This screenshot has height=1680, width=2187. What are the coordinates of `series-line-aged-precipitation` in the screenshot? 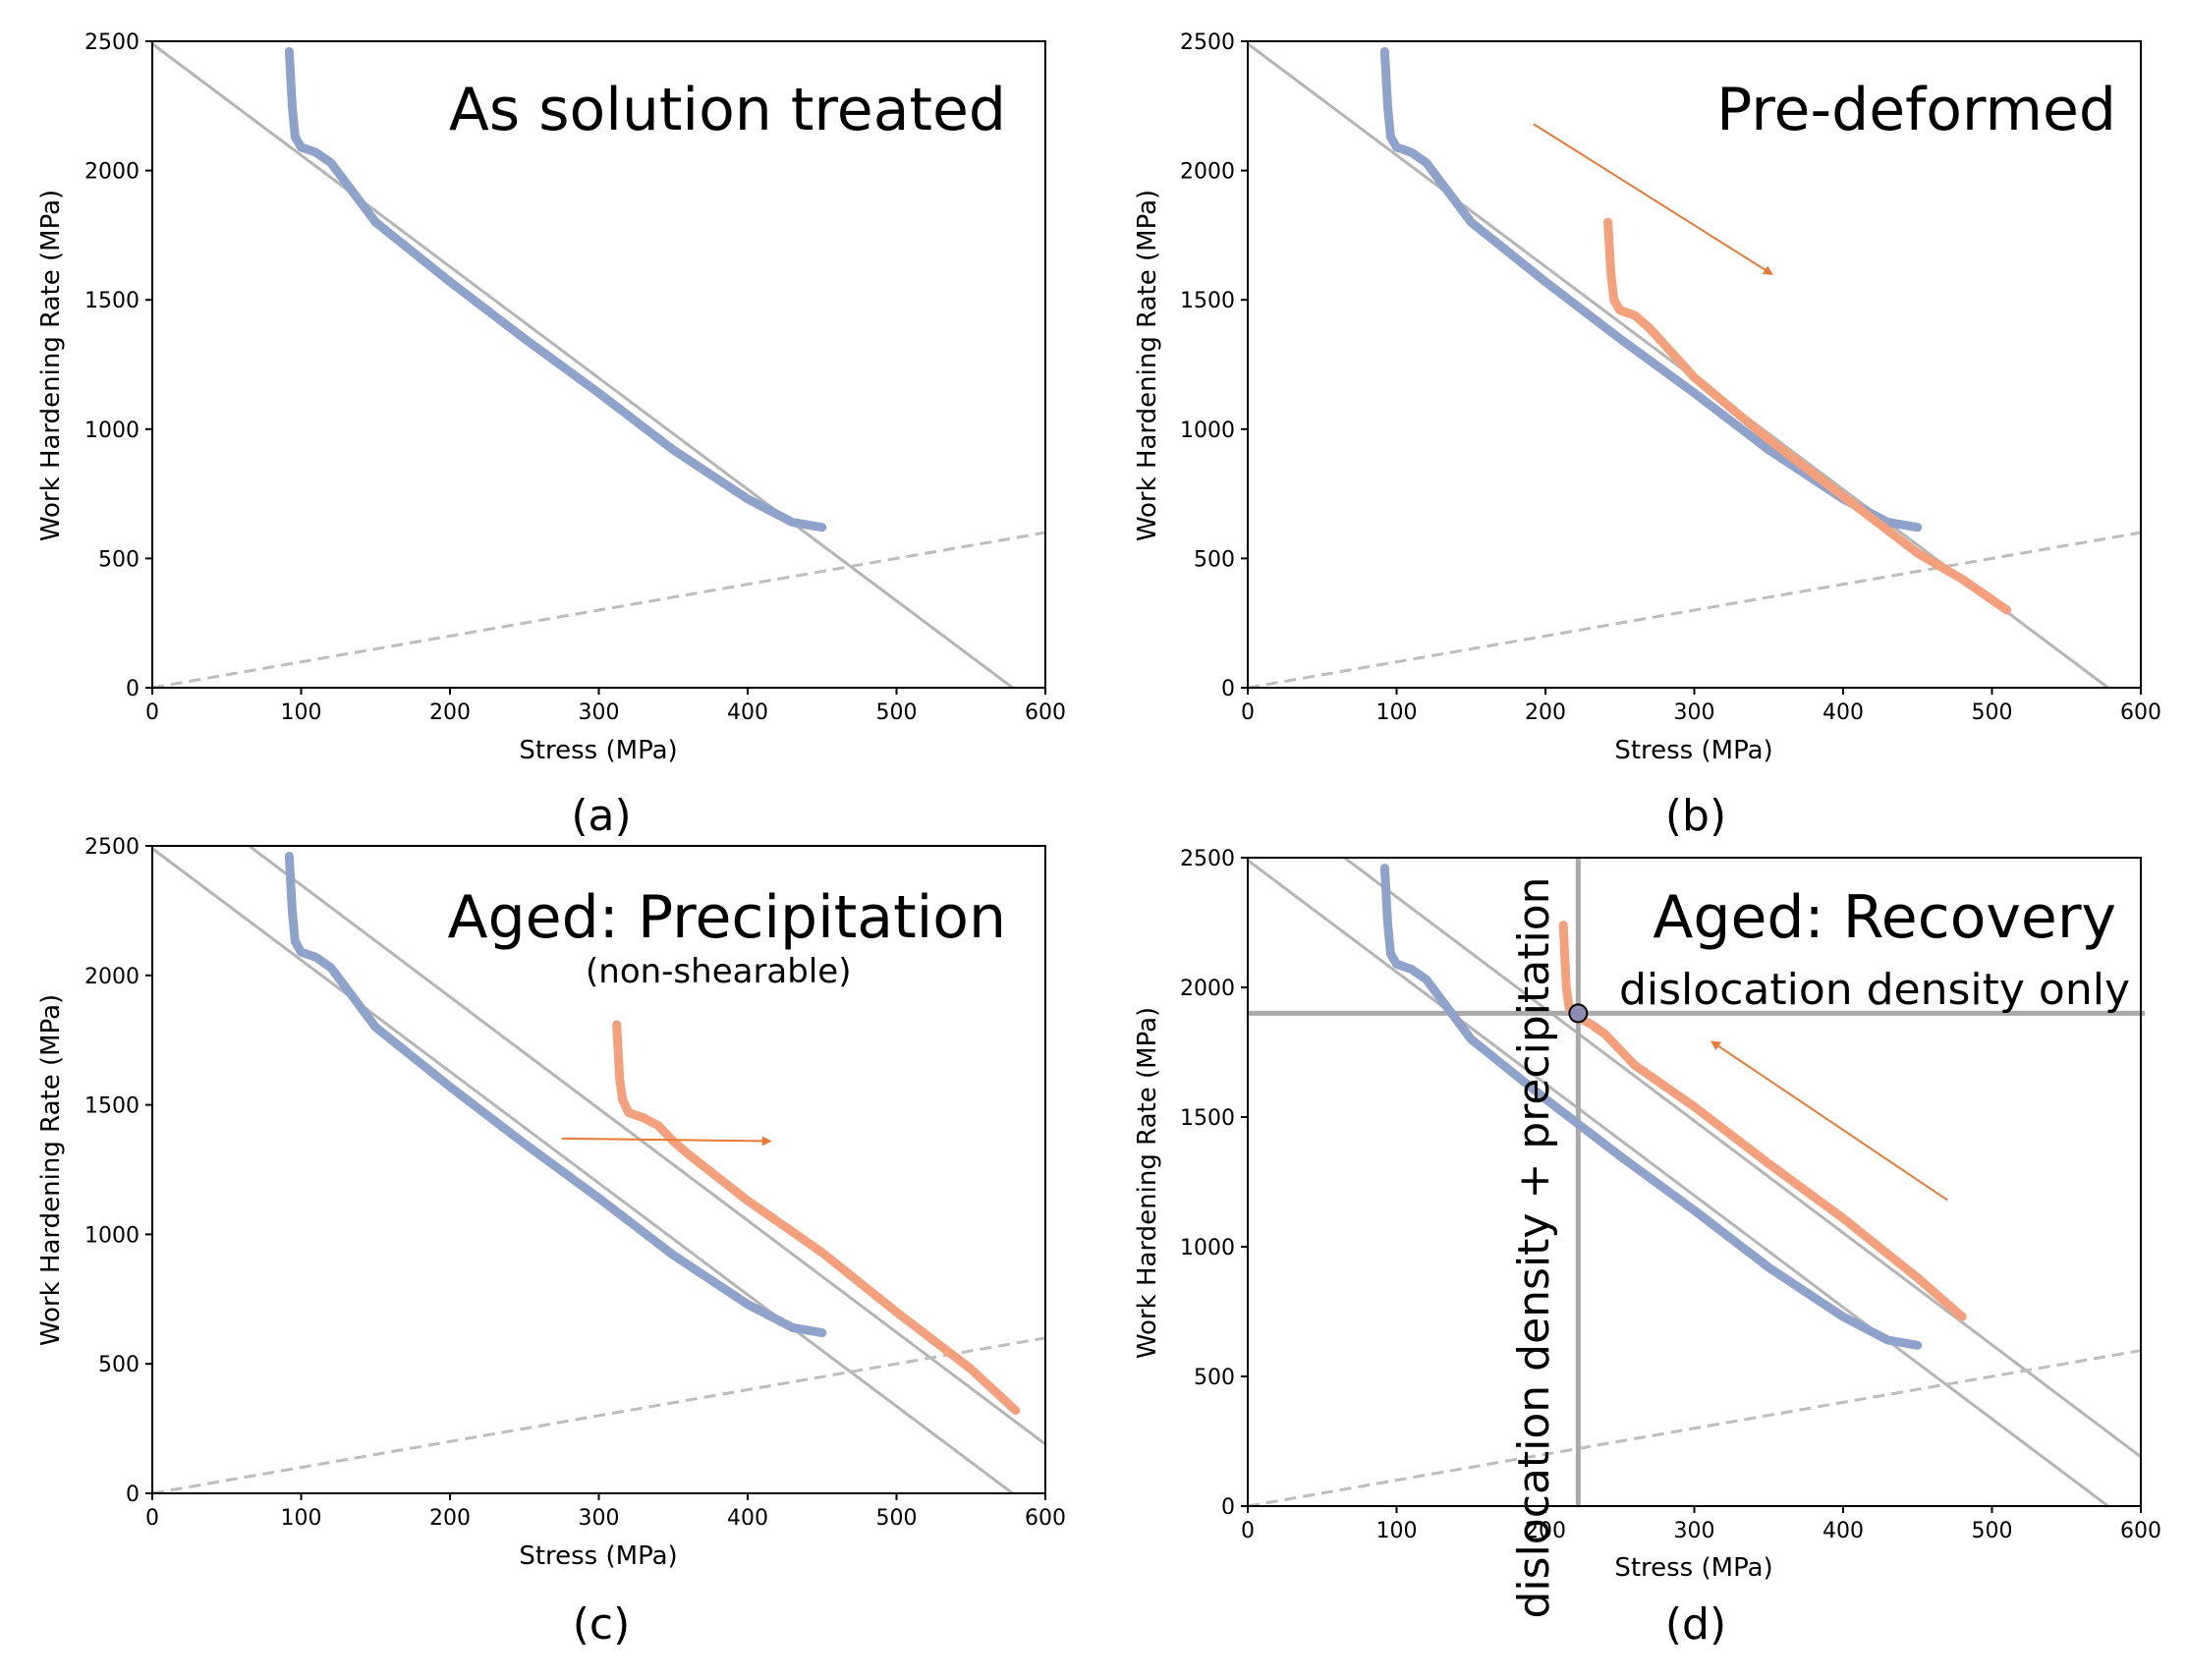 It's located at (816, 1218).